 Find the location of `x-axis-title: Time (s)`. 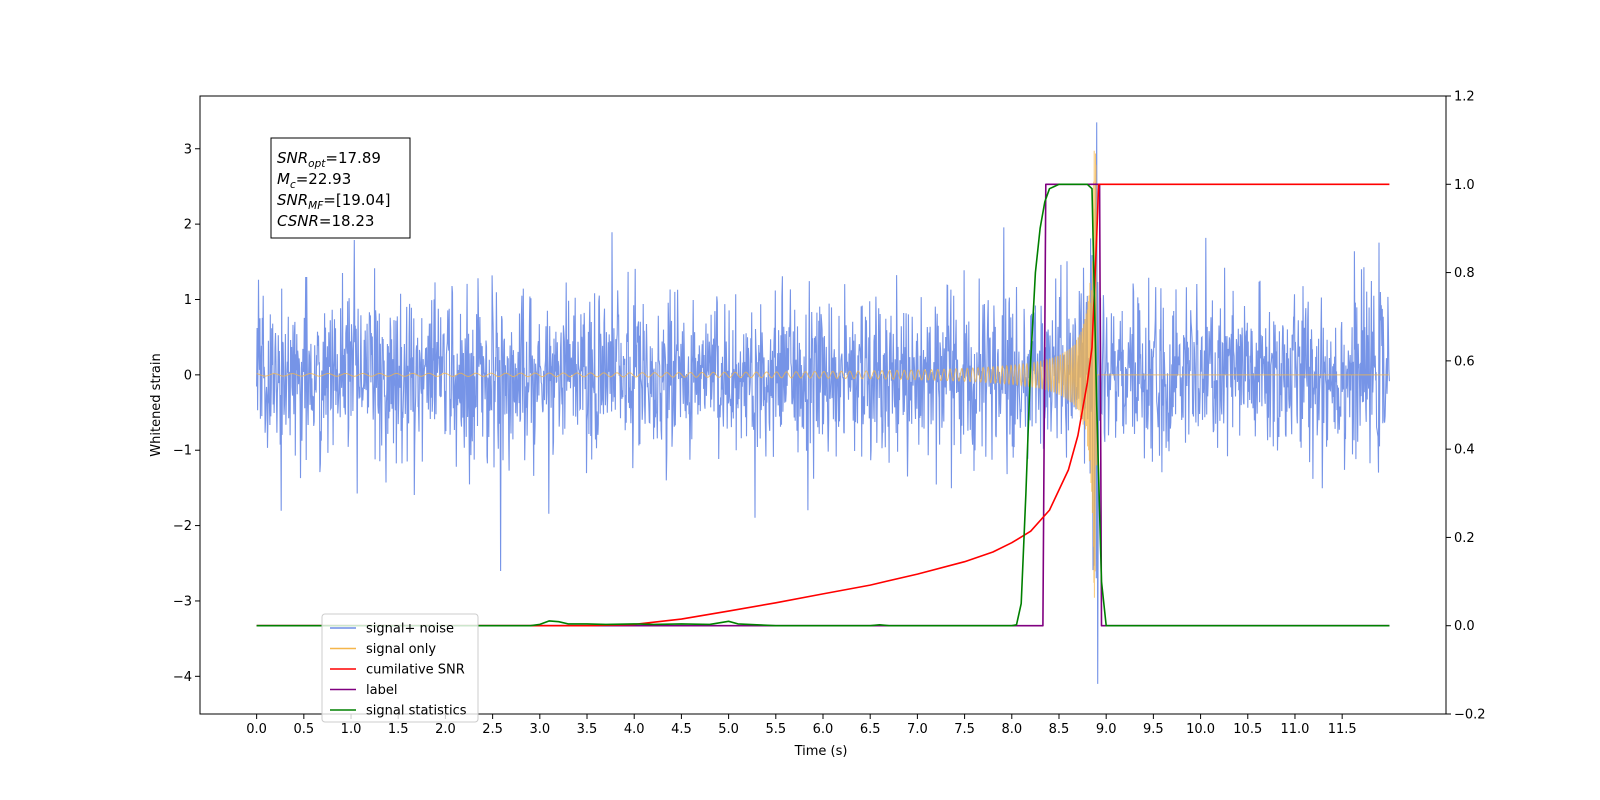

x-axis-title: Time (s) is located at coordinates (821, 751).